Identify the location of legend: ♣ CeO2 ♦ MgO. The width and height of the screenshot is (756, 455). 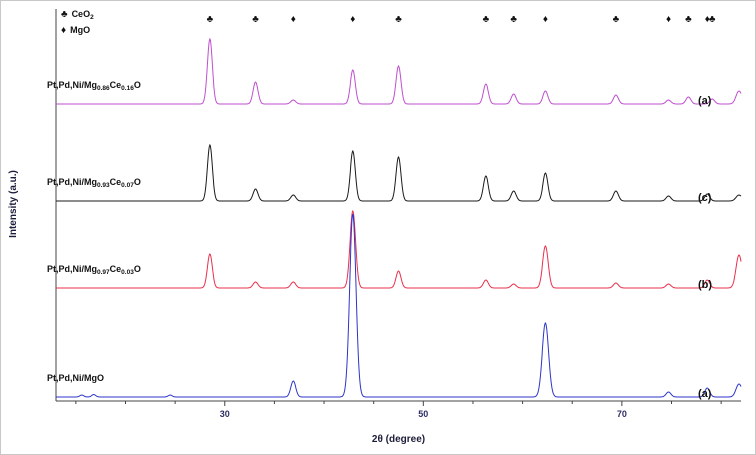
(77, 22).